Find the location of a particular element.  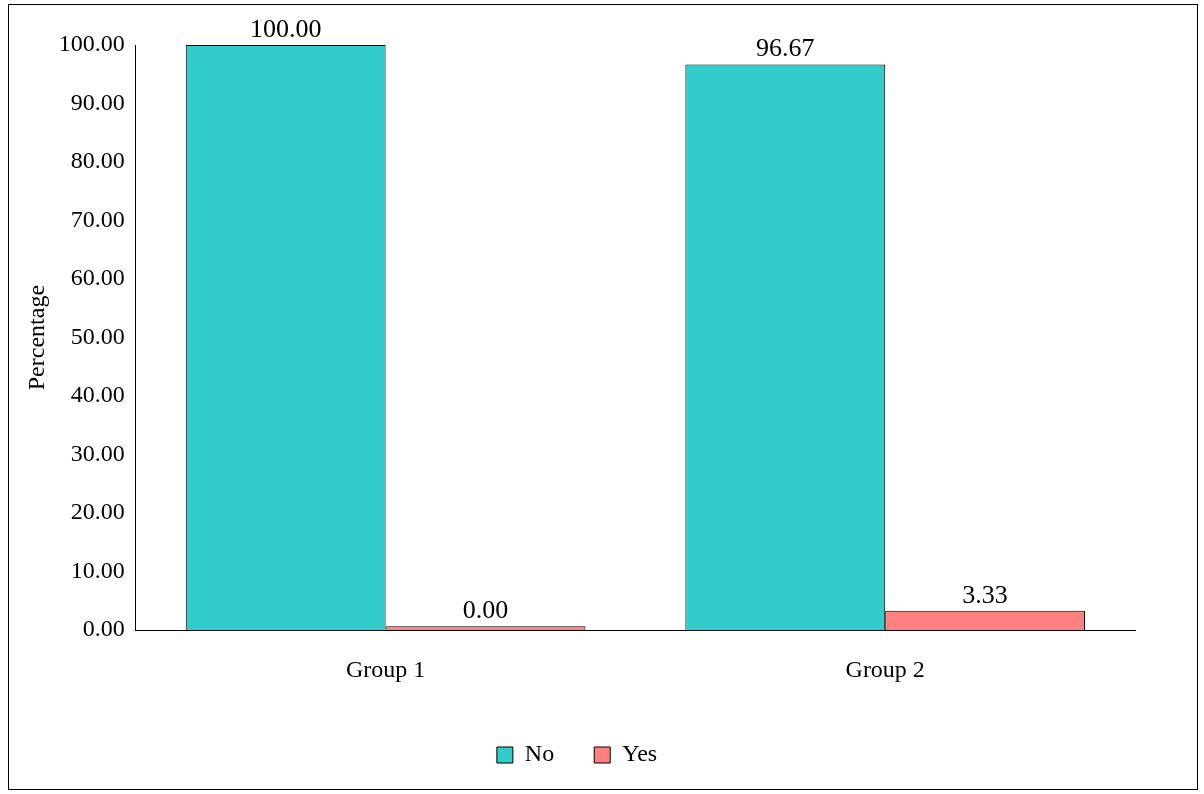

x-tick-label: Group 1 is located at coordinates (385, 668).